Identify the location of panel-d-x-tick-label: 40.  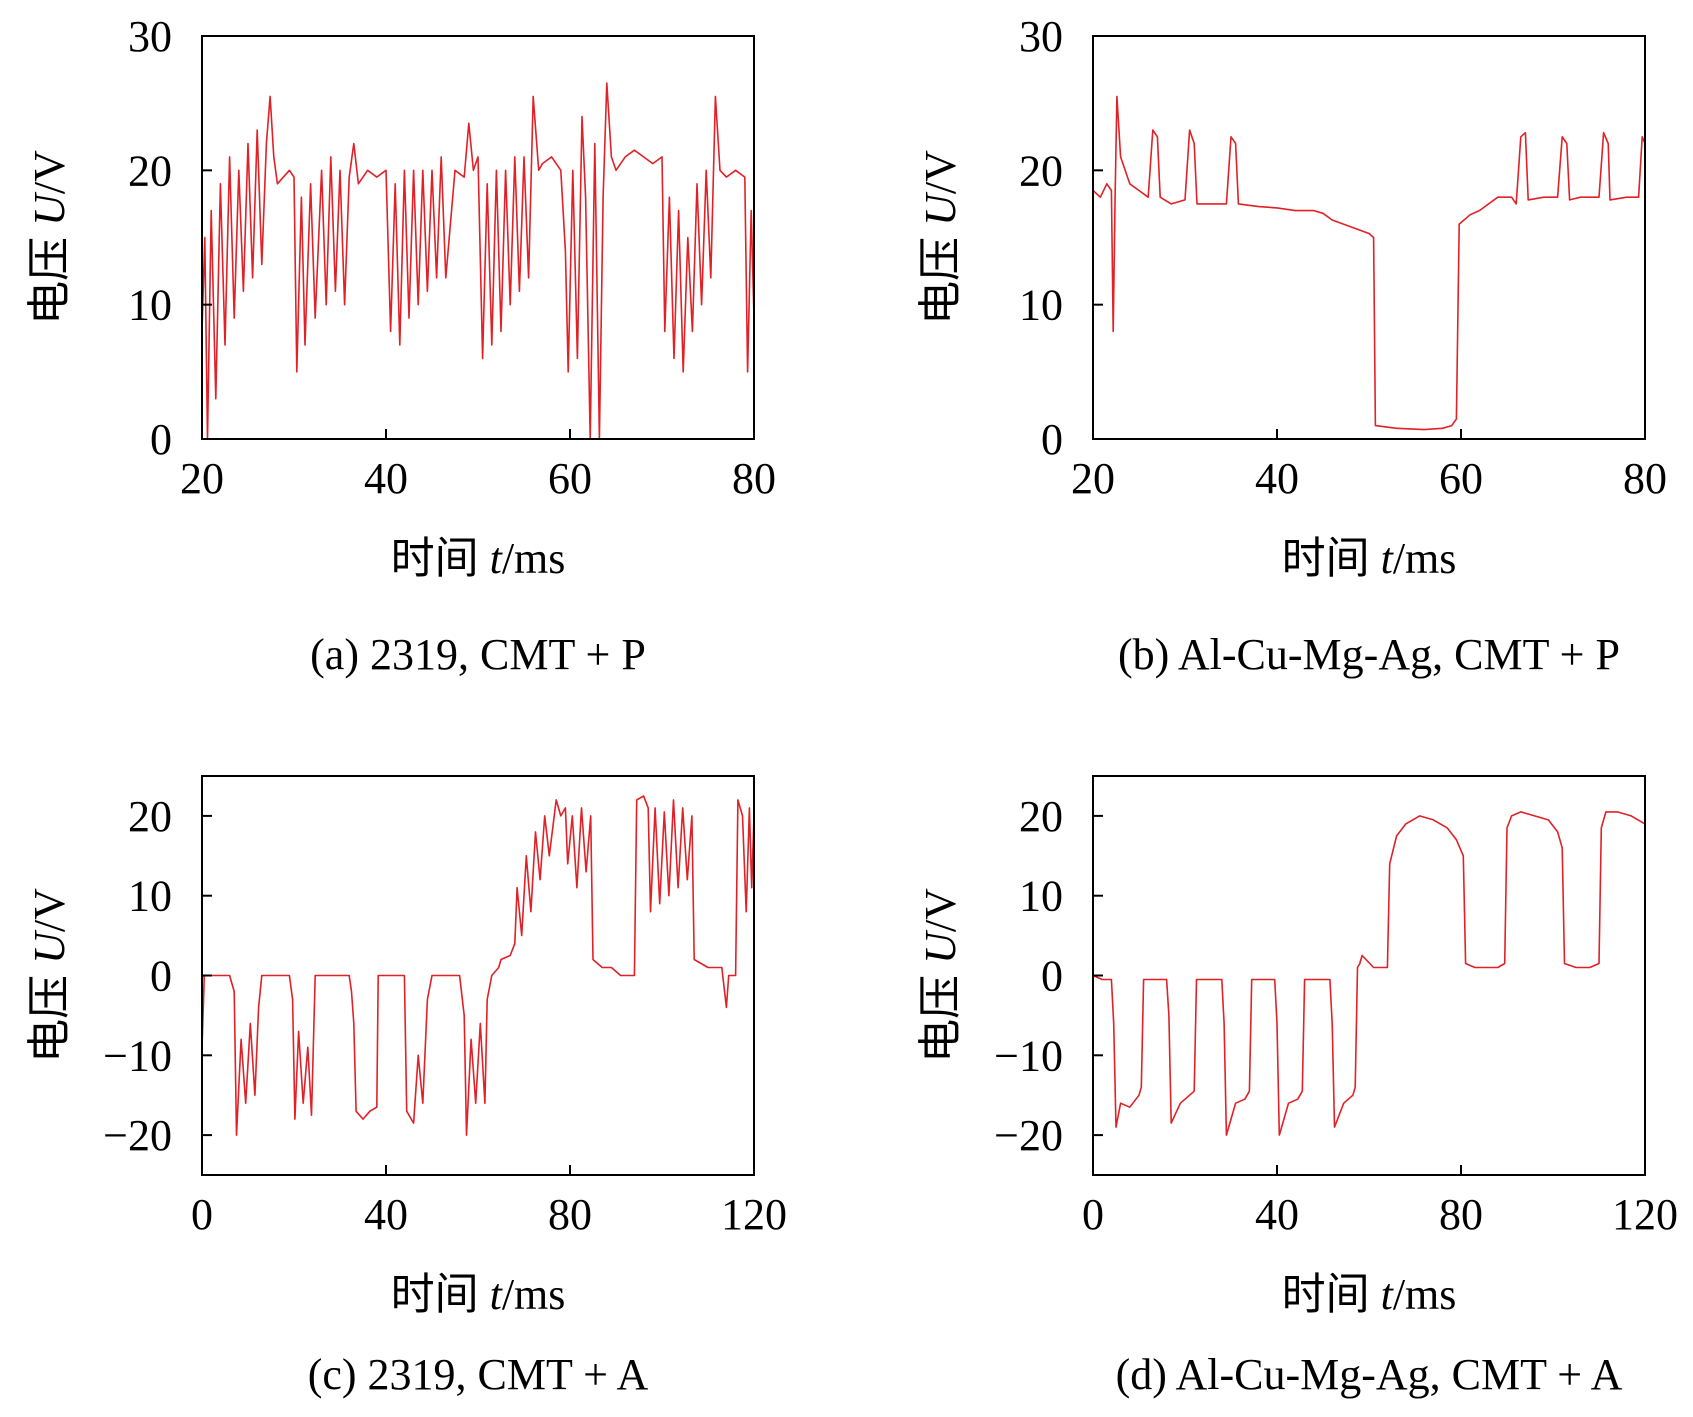
(1277, 1214).